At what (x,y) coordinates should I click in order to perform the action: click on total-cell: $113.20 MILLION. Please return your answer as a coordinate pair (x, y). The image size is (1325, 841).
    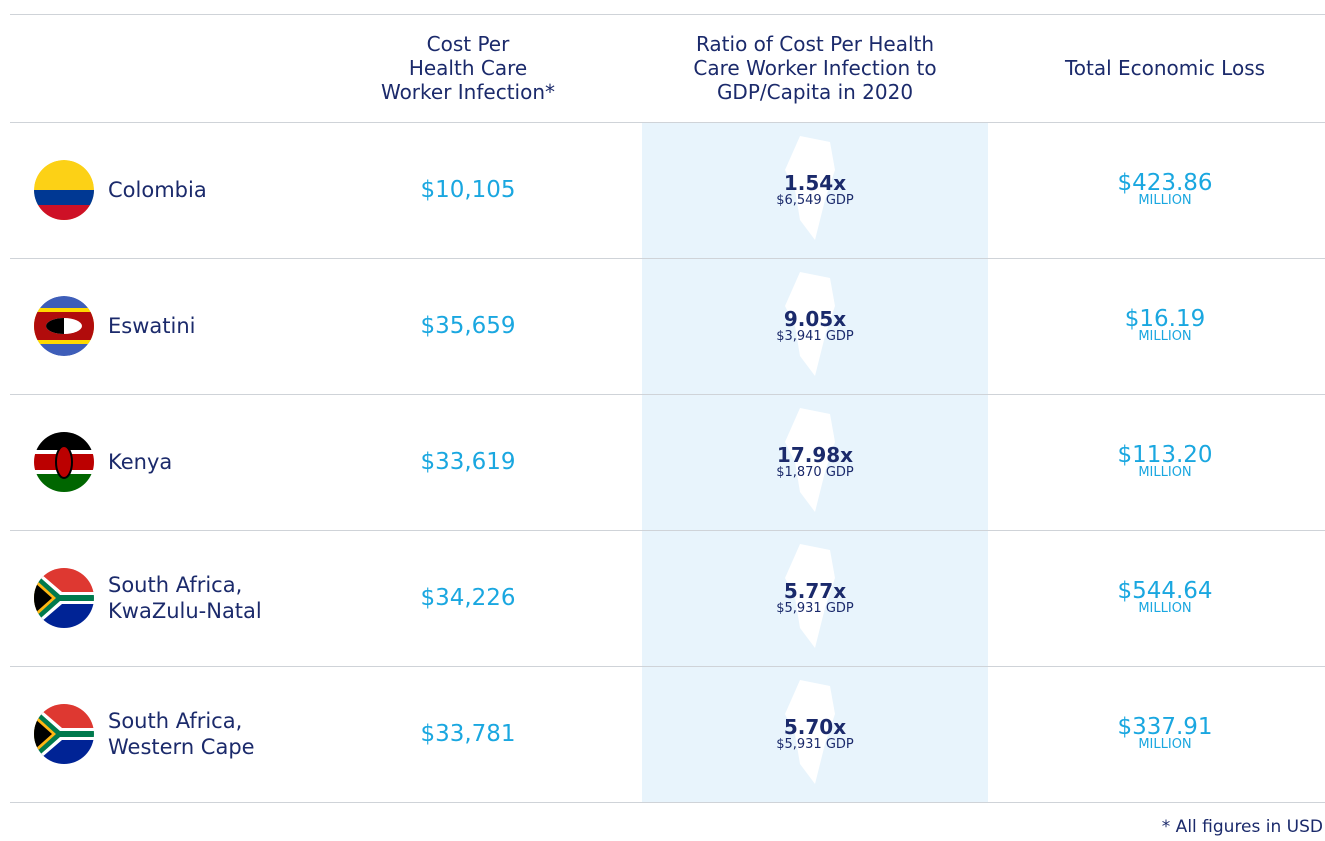
    Looking at the image, I should click on (1162, 462).